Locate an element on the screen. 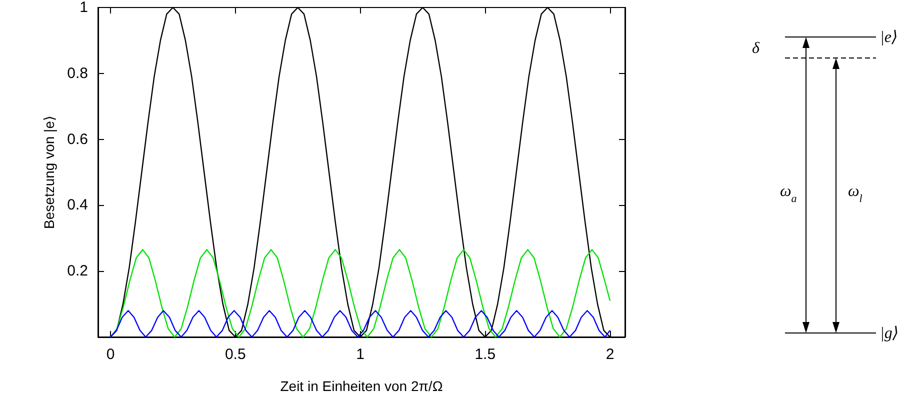 The width and height of the screenshot is (906, 412). y-tick-label: 1 is located at coordinates (84, 8).